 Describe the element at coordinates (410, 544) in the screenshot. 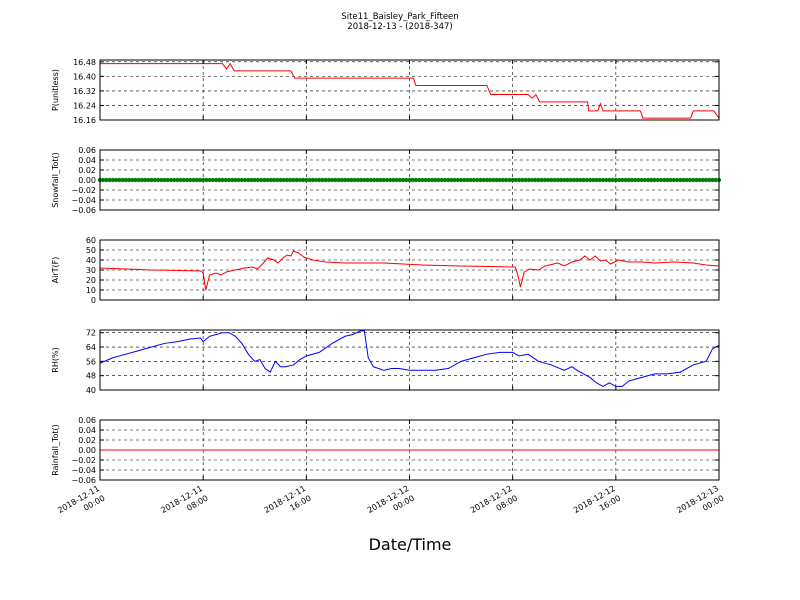

I see `x-axis-label: Date/Time` at that location.